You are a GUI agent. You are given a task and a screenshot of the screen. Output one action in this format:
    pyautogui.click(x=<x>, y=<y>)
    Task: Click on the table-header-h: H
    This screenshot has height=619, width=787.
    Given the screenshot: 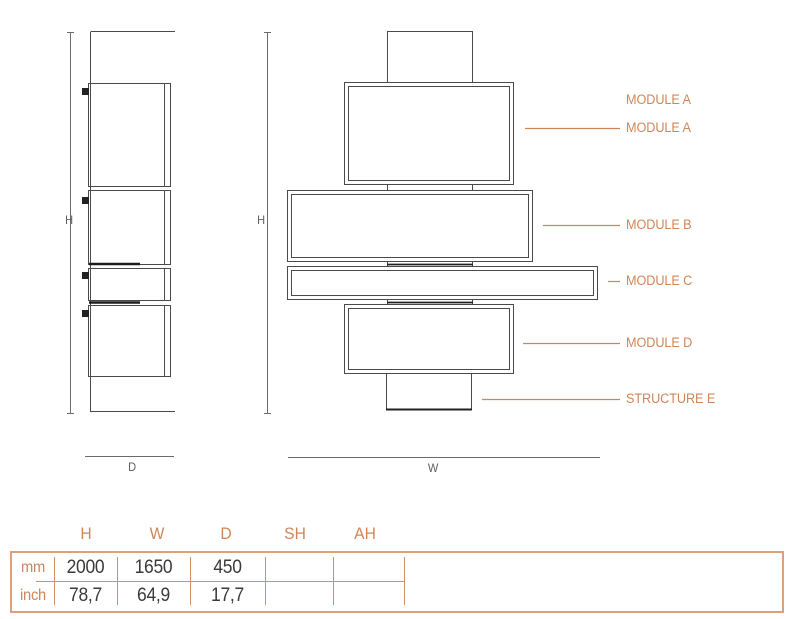 What is the action you would take?
    pyautogui.click(x=86, y=533)
    